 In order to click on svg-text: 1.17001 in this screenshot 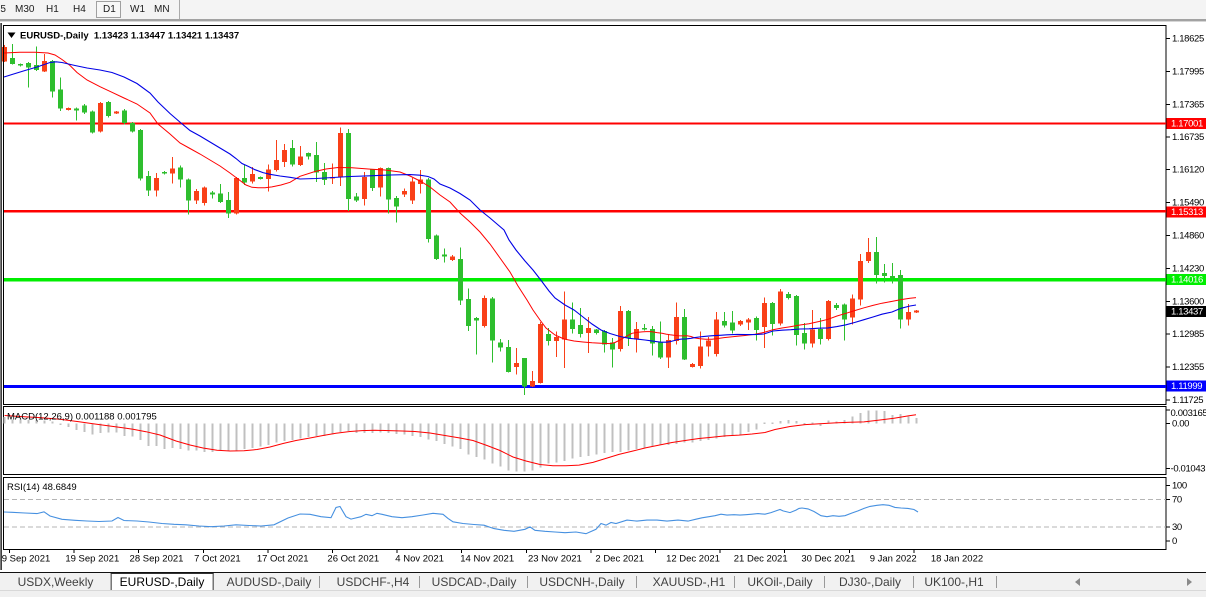, I will do `click(1187, 124)`.